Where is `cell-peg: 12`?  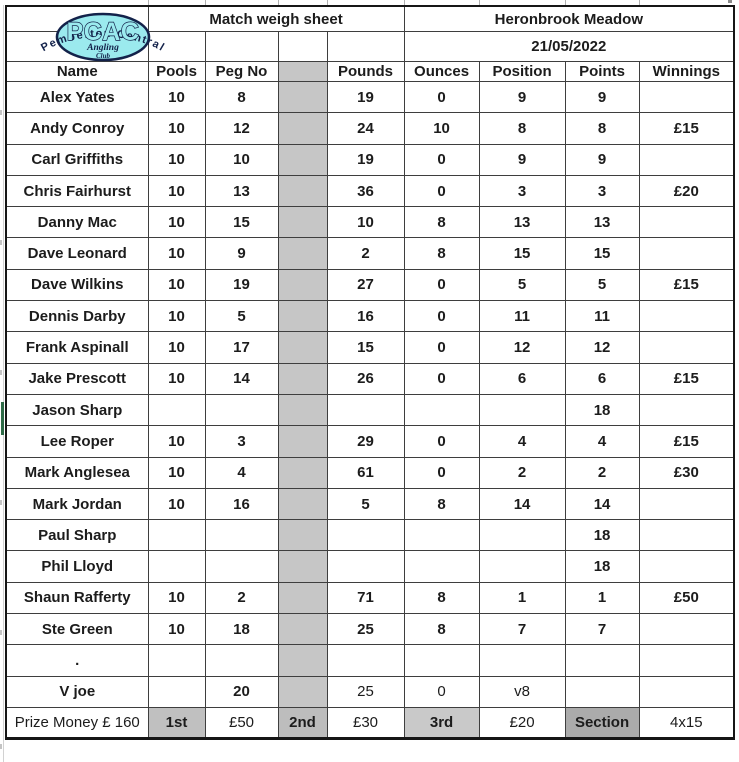
cell-peg: 12 is located at coordinates (241, 128).